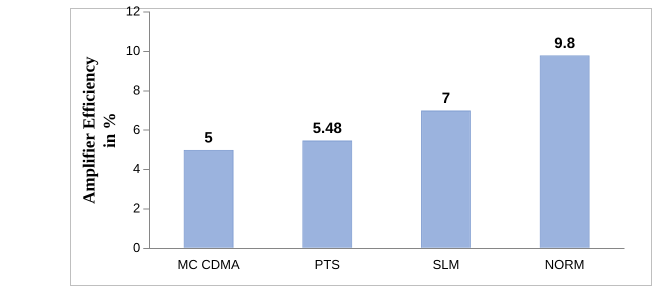 The width and height of the screenshot is (664, 296). I want to click on x-tick-label: SLM, so click(446, 264).